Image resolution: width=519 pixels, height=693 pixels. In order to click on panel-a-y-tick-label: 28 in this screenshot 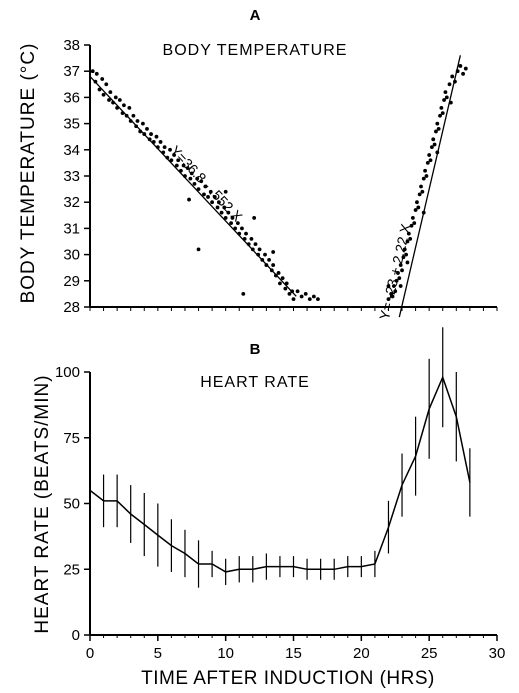, I will do `click(71, 307)`.